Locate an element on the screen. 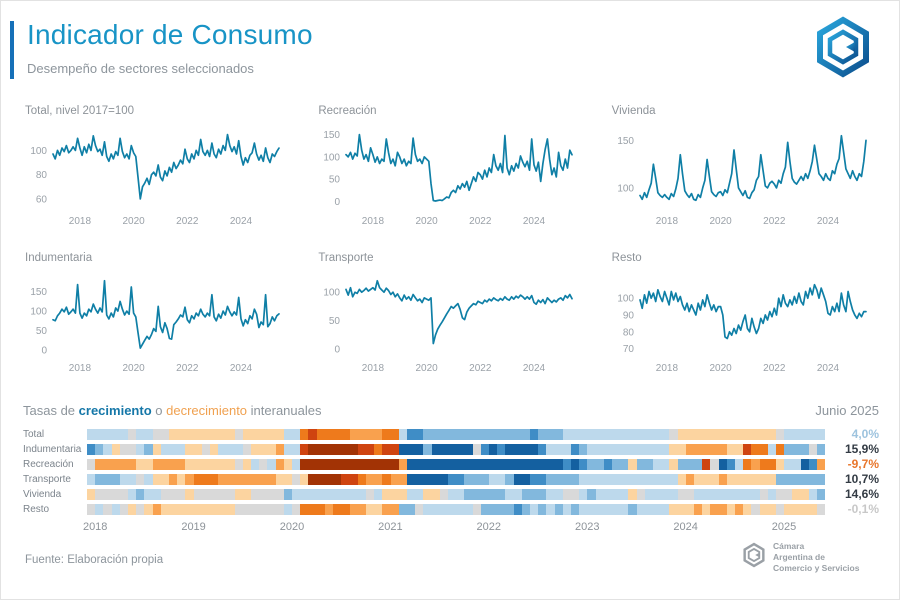 The image size is (900, 600). line-chart: 100 80 60 2018 2020 2022 2024 is located at coordinates (157, 178).